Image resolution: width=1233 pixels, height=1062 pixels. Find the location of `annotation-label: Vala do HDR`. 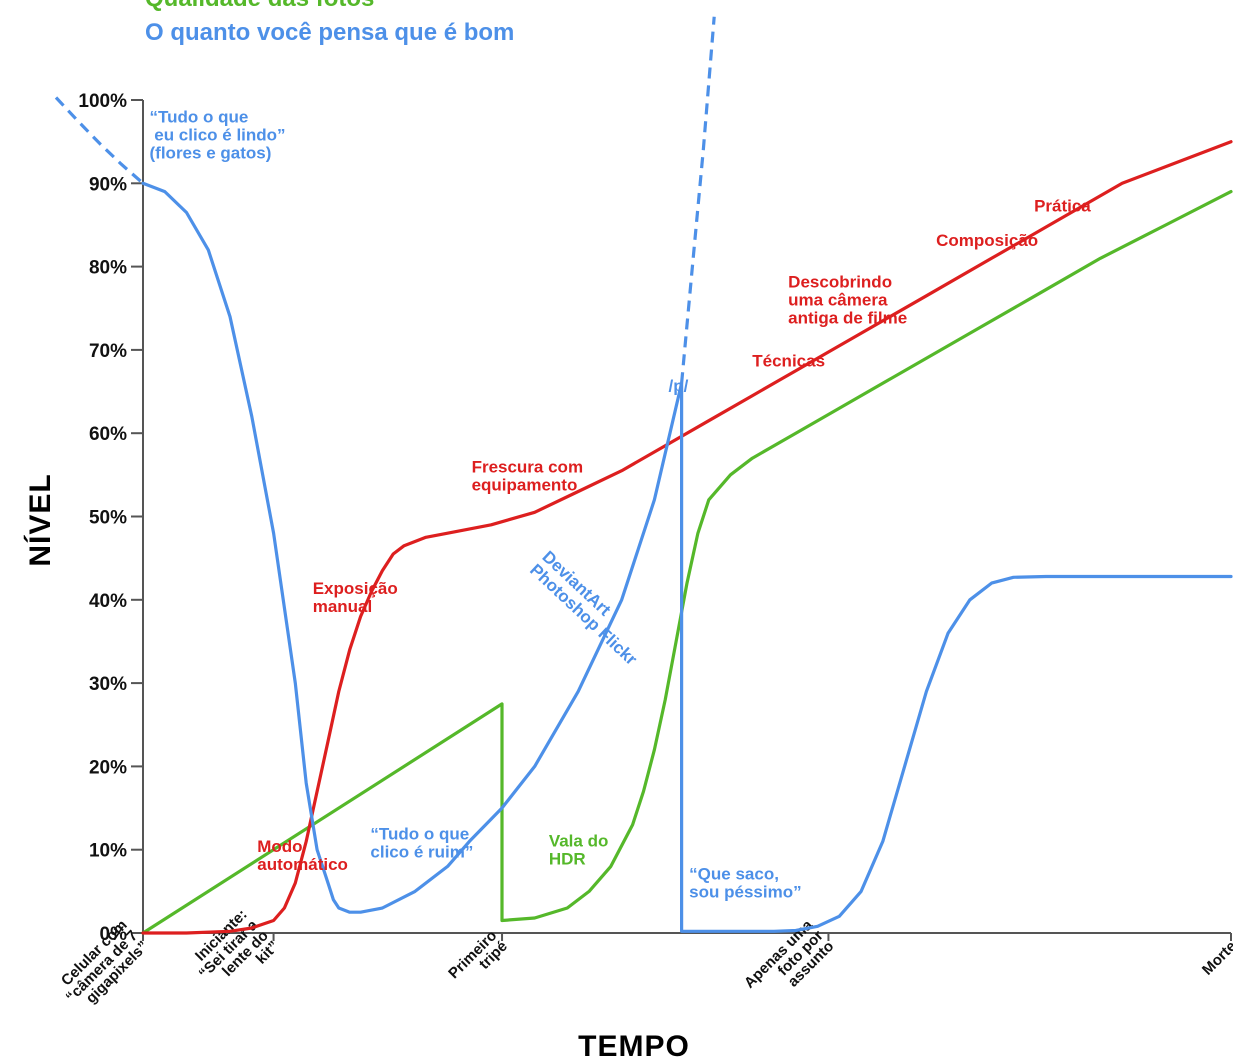

annotation-label: Vala do HDR is located at coordinates (579, 849).